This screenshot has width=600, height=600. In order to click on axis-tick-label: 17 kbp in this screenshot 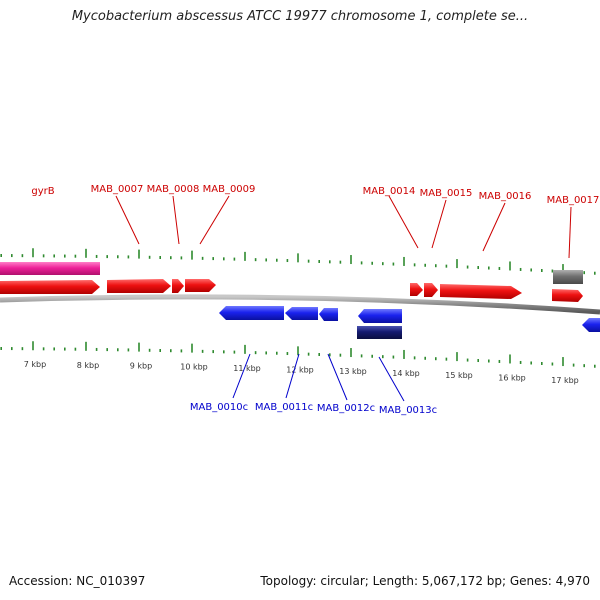, I will do `click(565, 380)`.